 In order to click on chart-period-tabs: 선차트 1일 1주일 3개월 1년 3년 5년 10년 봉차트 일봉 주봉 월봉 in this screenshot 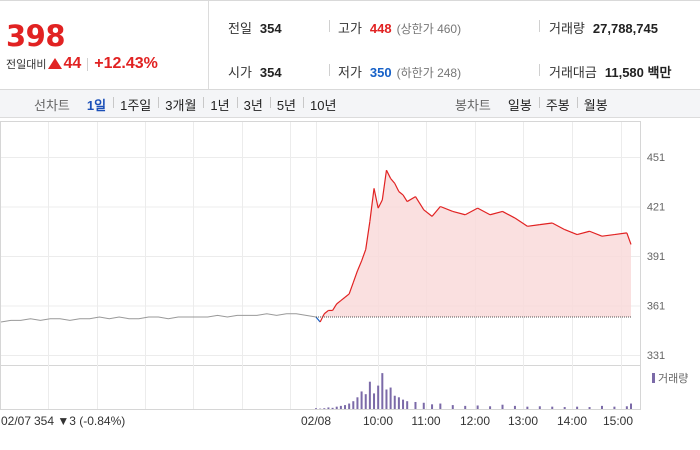, I will do `click(350, 104)`.